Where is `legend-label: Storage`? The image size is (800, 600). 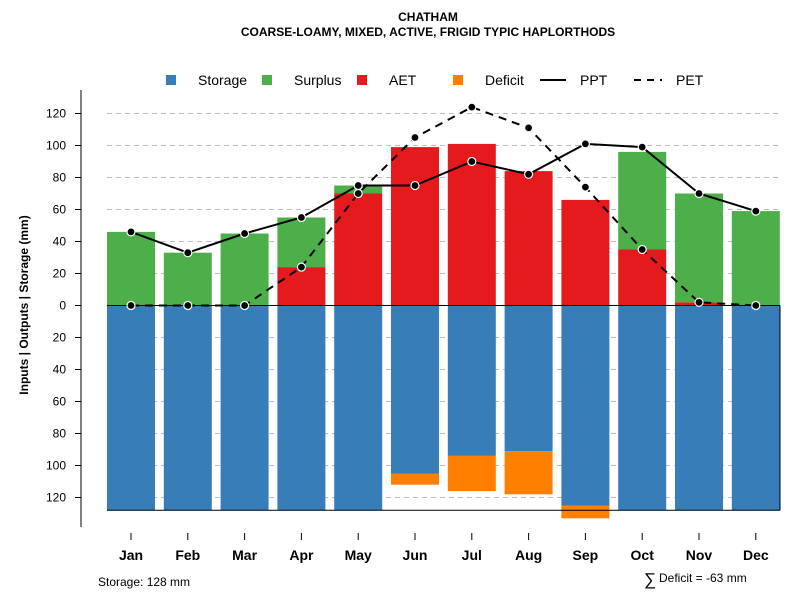 legend-label: Storage is located at coordinates (222, 80).